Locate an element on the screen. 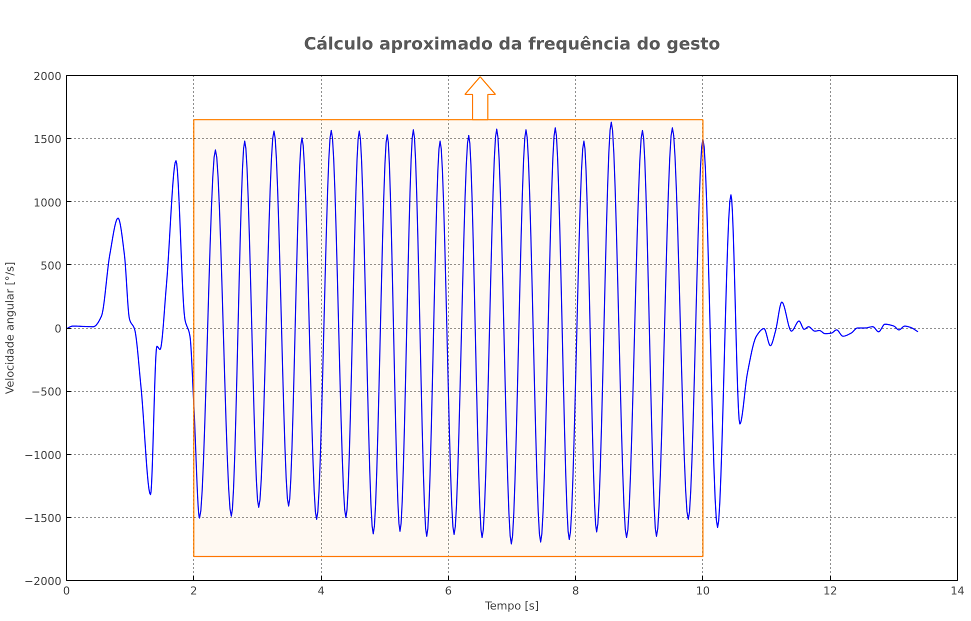 The image size is (971, 621). x-tick-label: 0 is located at coordinates (66, 591).